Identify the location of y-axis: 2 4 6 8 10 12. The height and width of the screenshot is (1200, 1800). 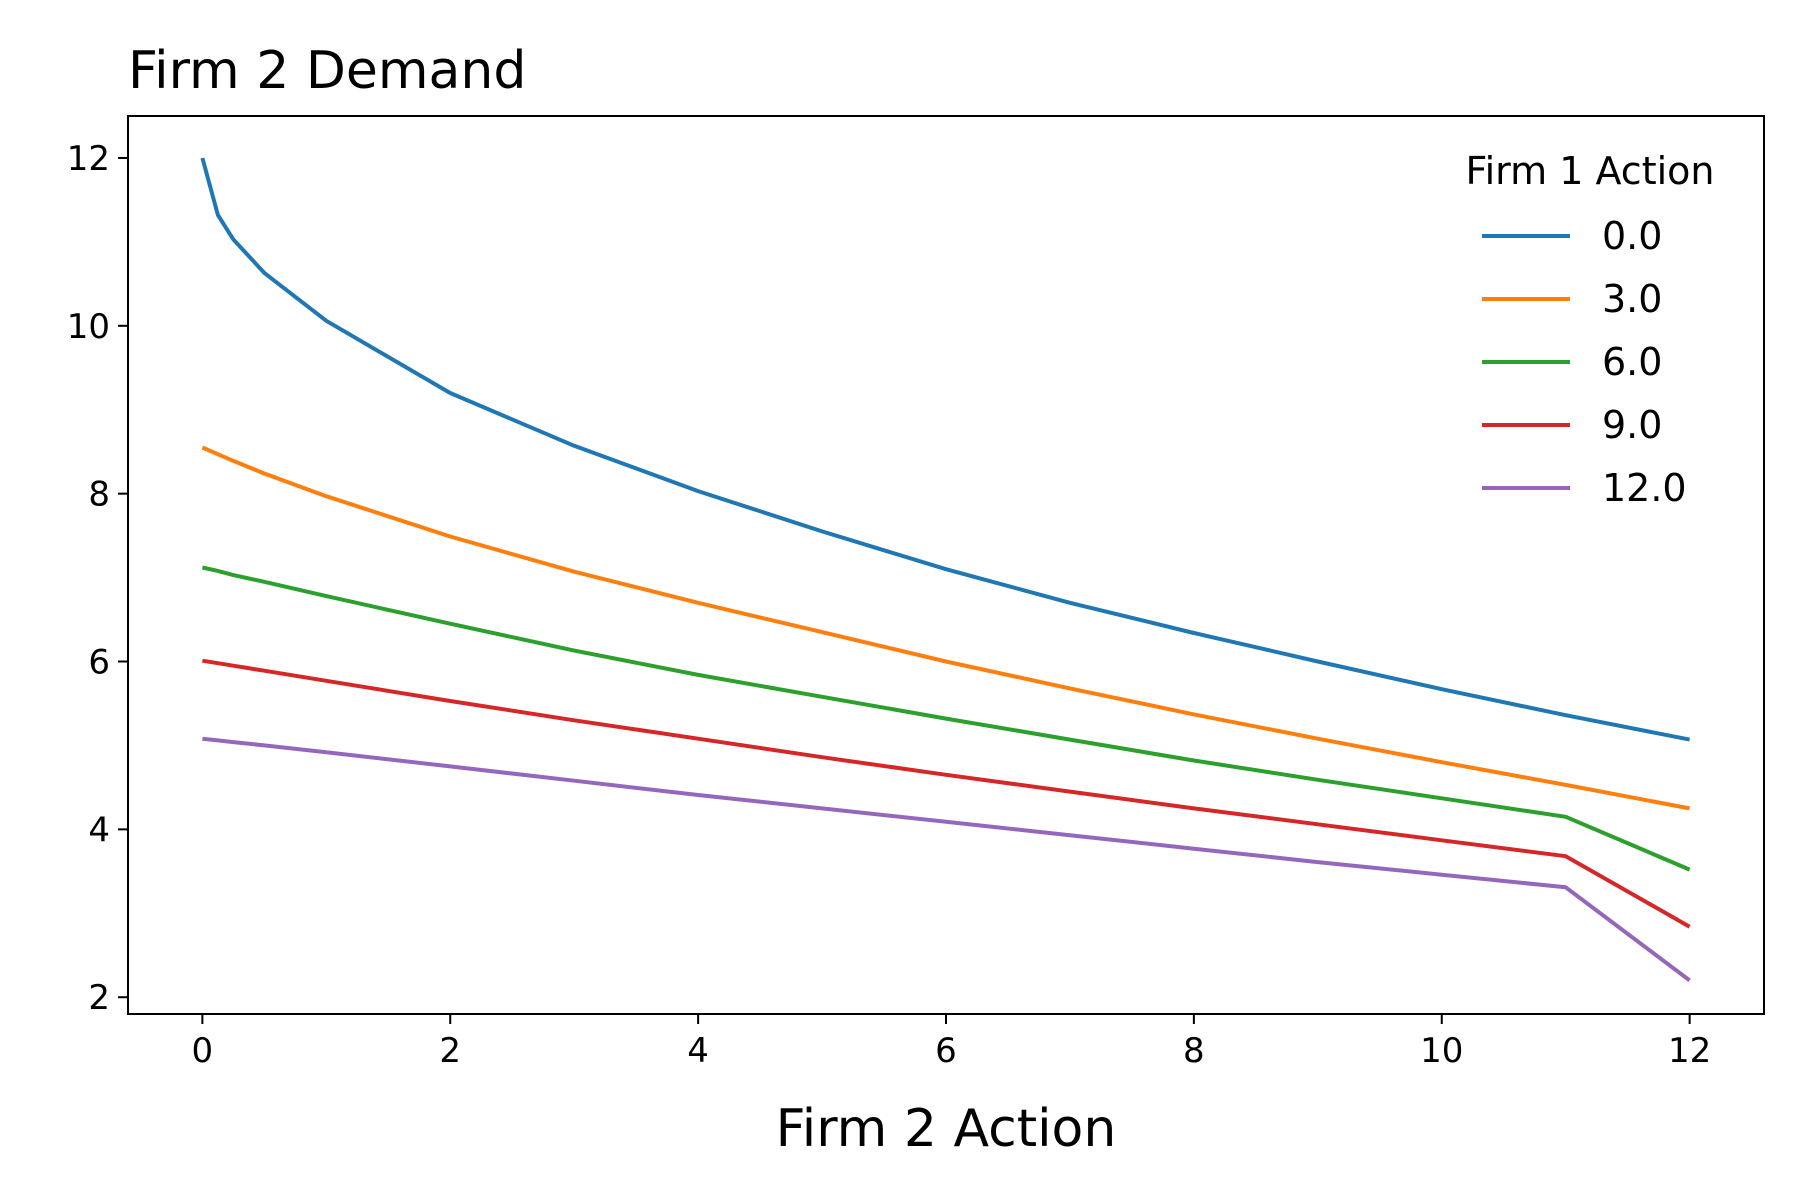
(97, 578).